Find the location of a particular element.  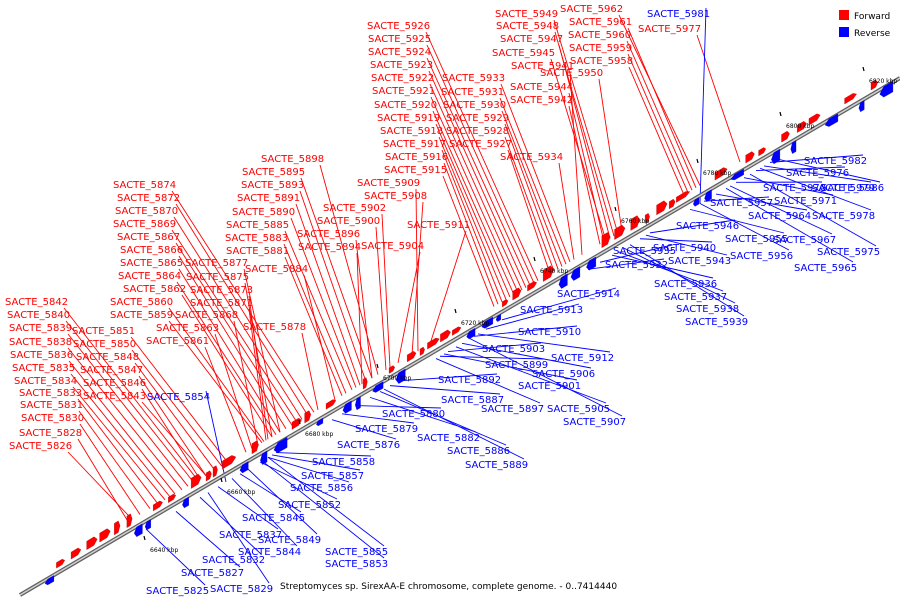

reverse-gene-label: SACTE_5937 is located at coordinates (695, 297).